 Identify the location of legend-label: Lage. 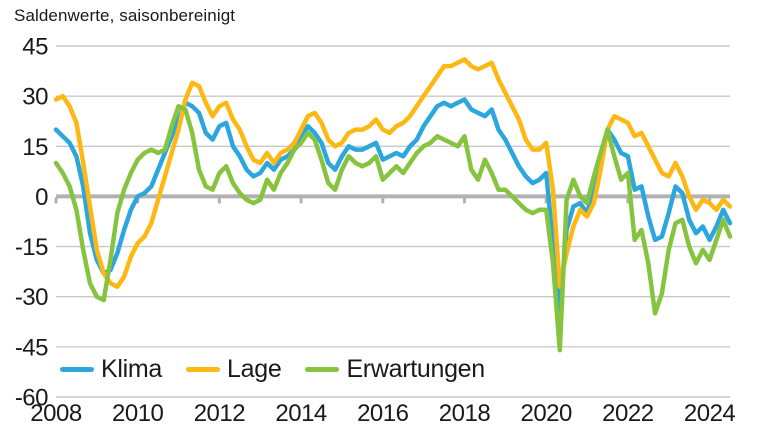
(254, 368).